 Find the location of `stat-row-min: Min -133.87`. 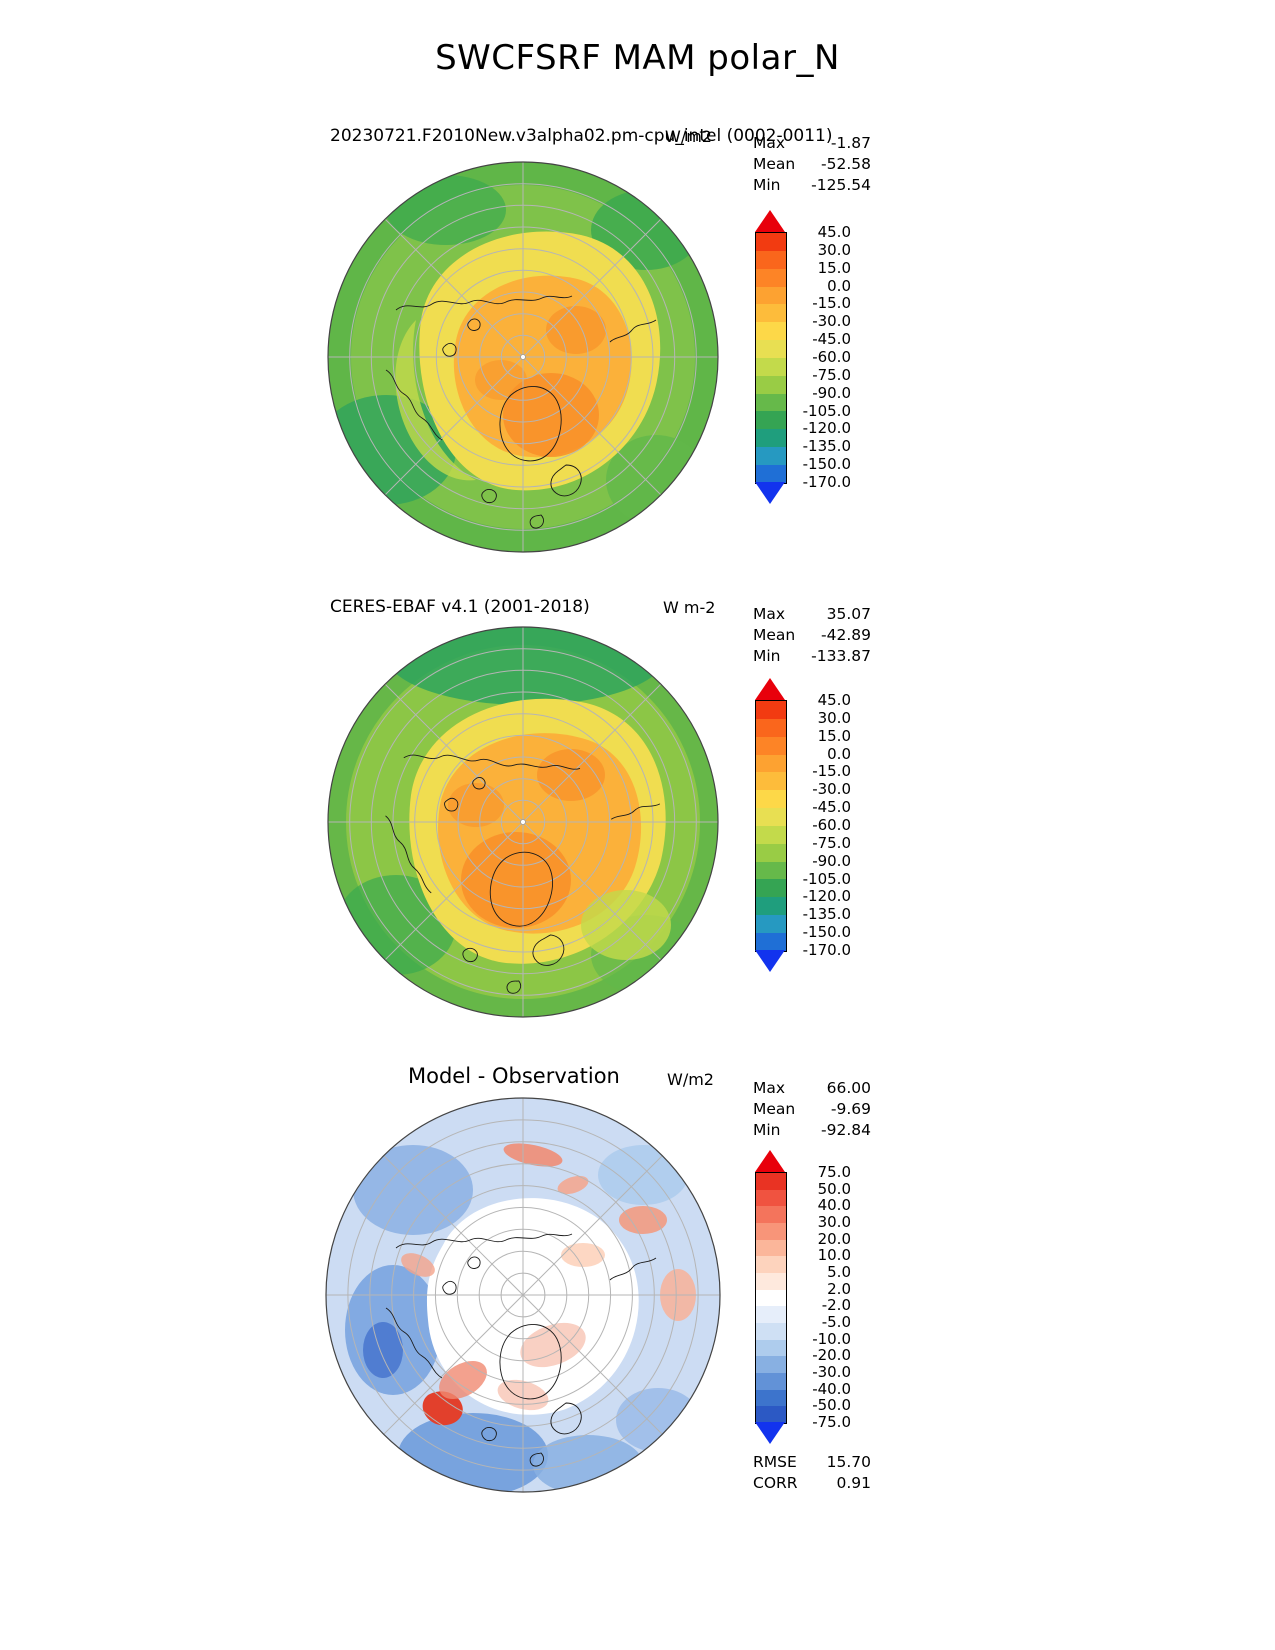

stat-row-min: Min -133.87 is located at coordinates (812, 656).